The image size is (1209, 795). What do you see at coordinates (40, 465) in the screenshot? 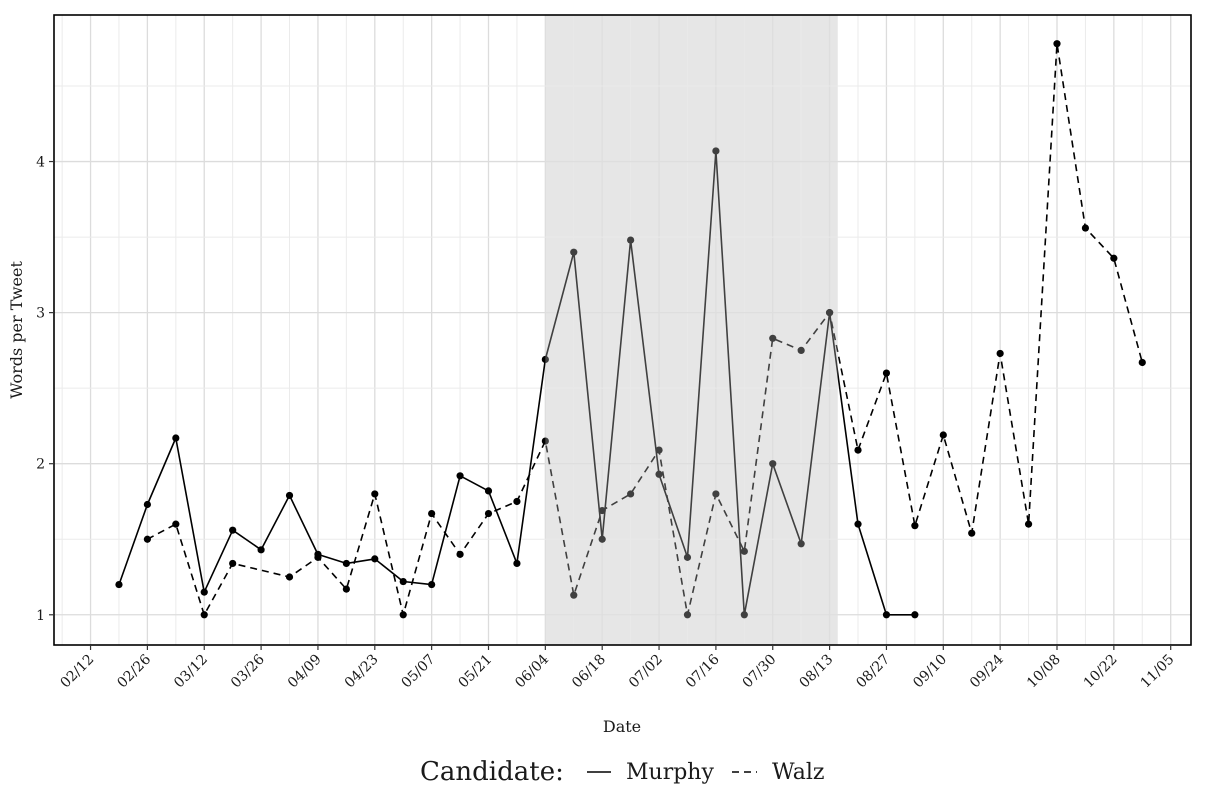
I see `y-tick-label: 2` at bounding box center [40, 465].